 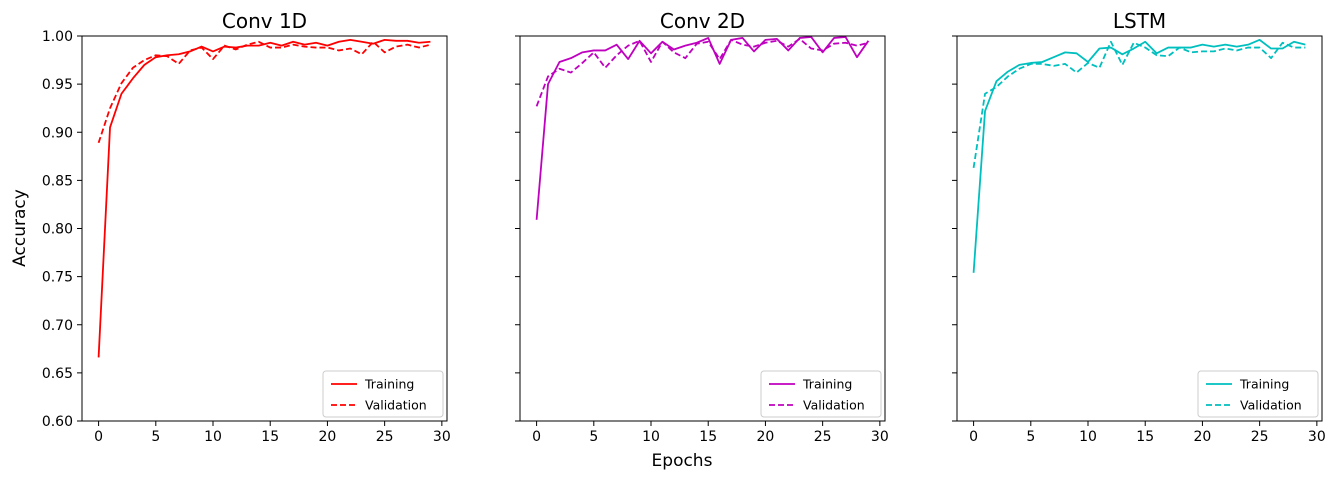 I want to click on chart-title: Conv 2D, so click(x=702, y=21).